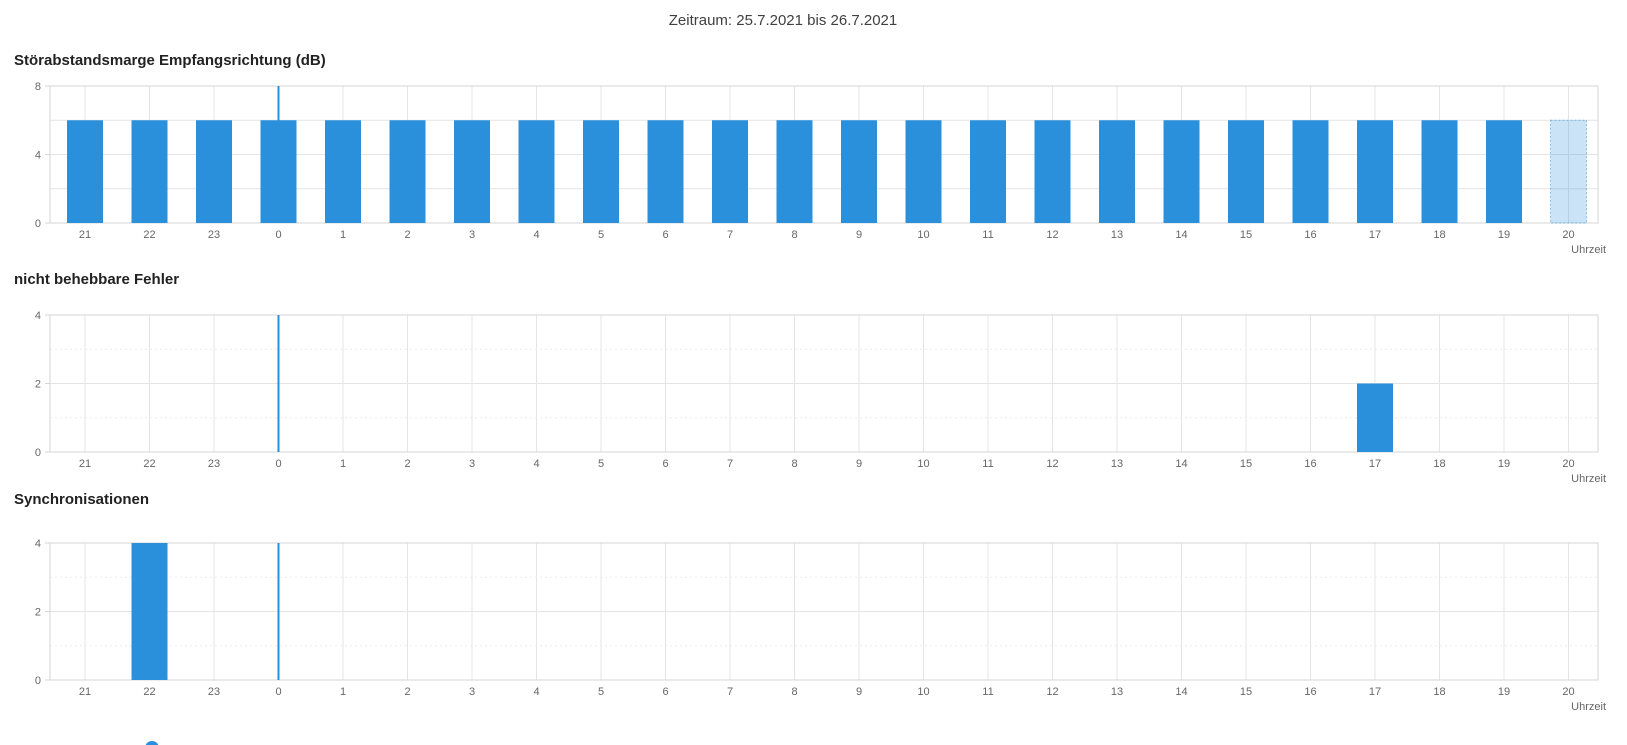 The height and width of the screenshot is (745, 1627). Describe the element at coordinates (665, 692) in the screenshot. I see `x-tick-label-6: 6` at that location.